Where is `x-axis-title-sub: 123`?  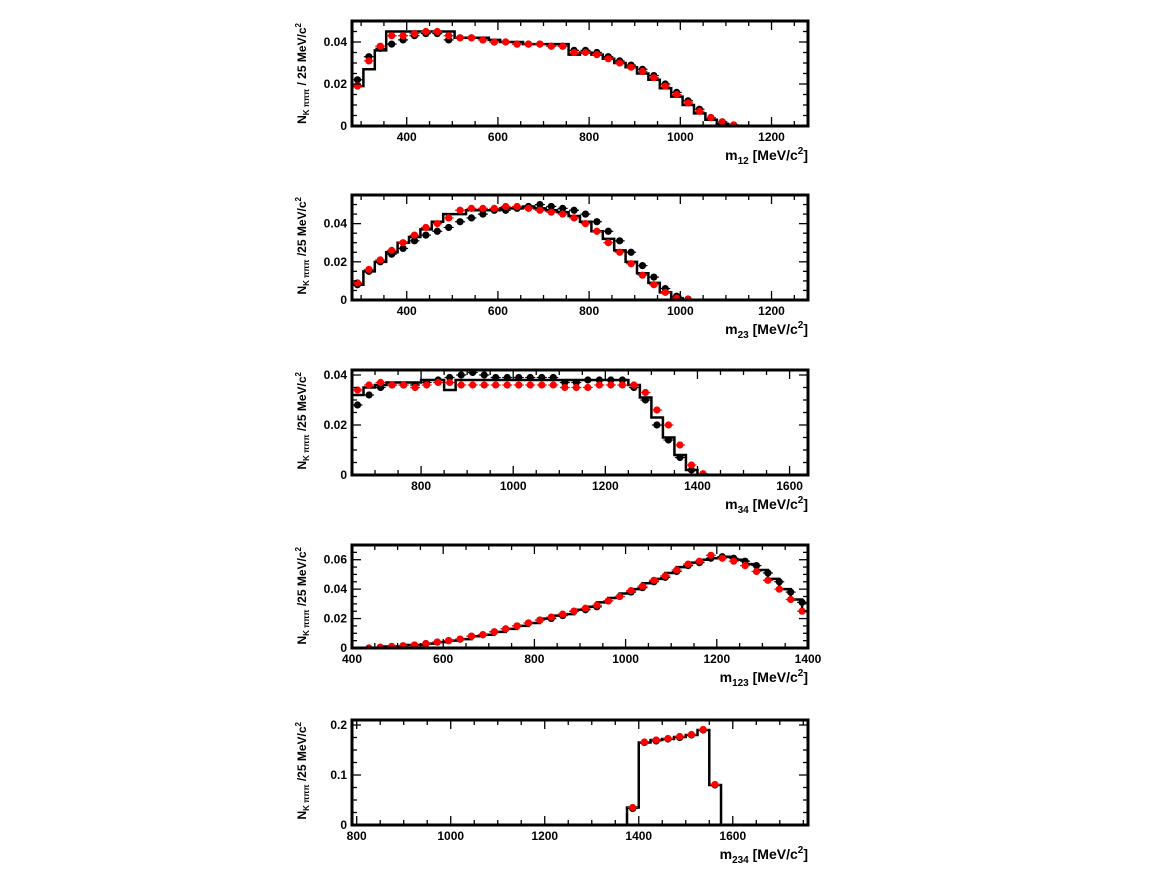
x-axis-title-sub: 123 is located at coordinates (740, 683).